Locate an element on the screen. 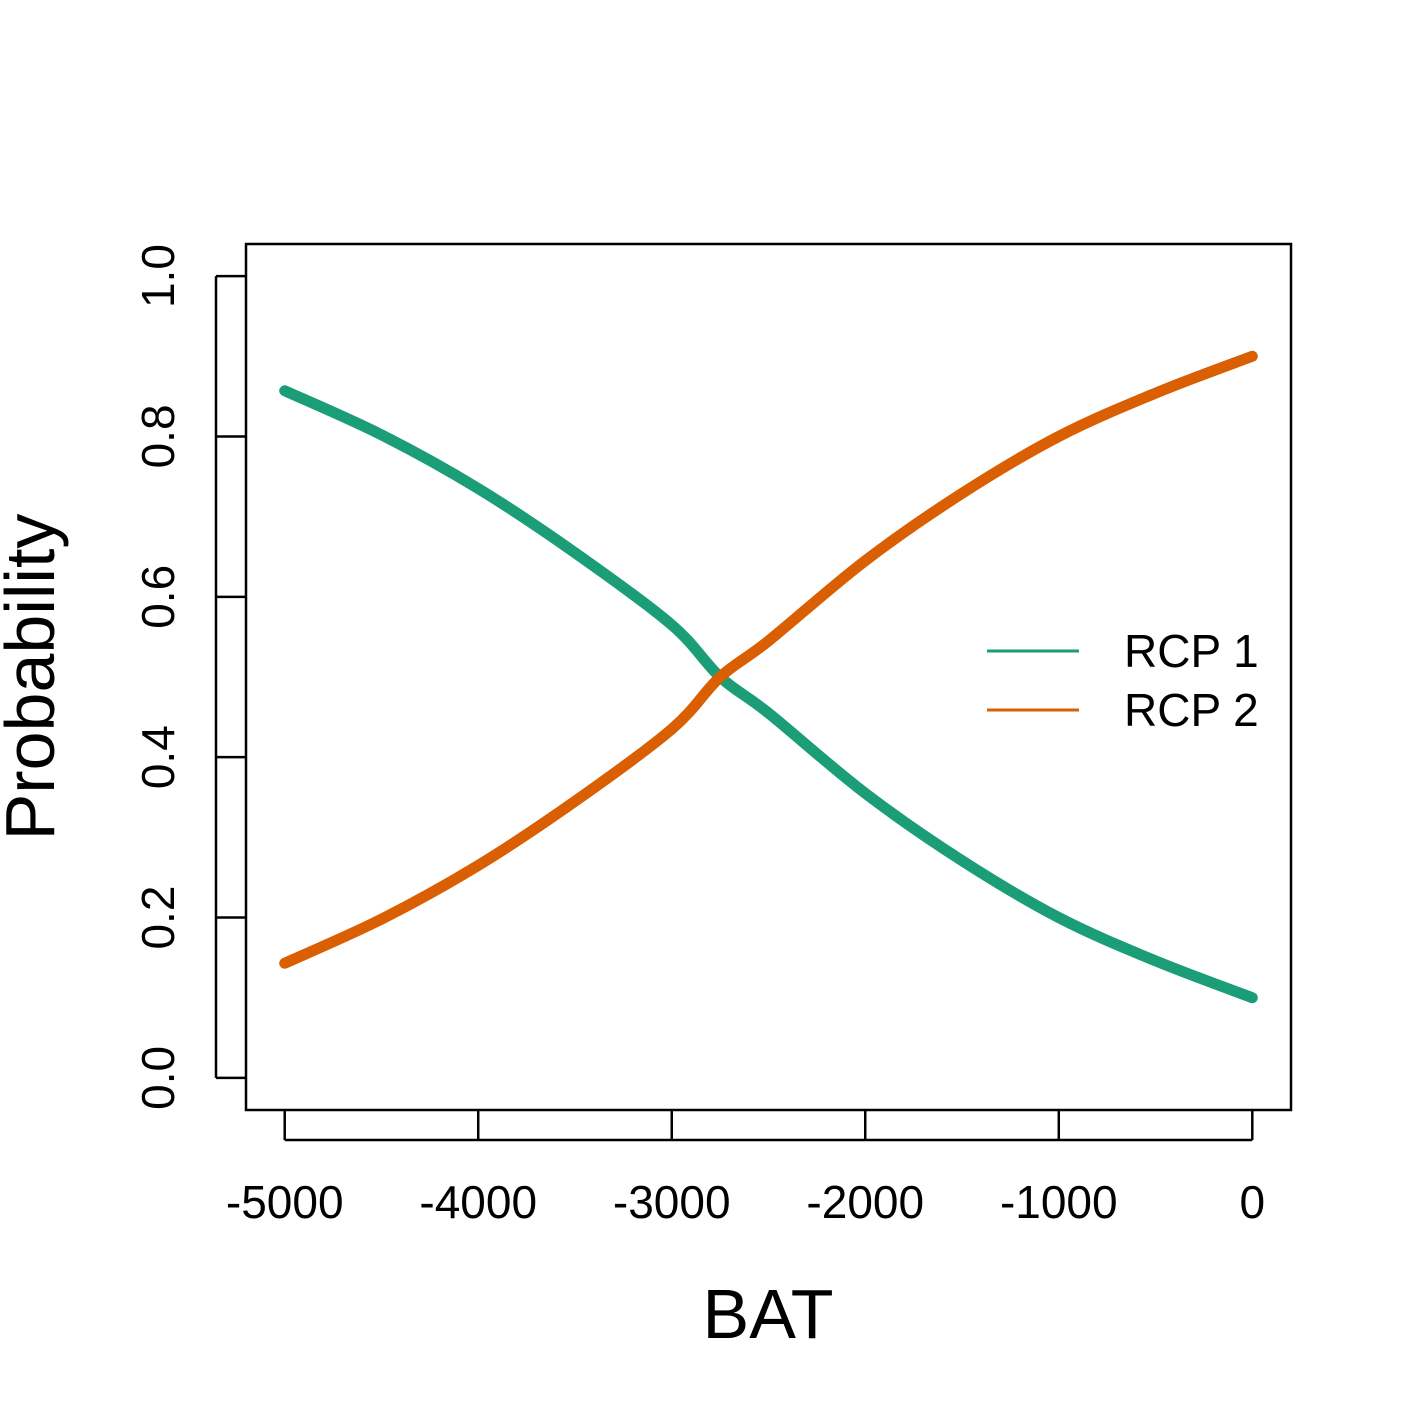 This screenshot has width=1417, height=1417. y-axis-label: Probability is located at coordinates (34, 677).